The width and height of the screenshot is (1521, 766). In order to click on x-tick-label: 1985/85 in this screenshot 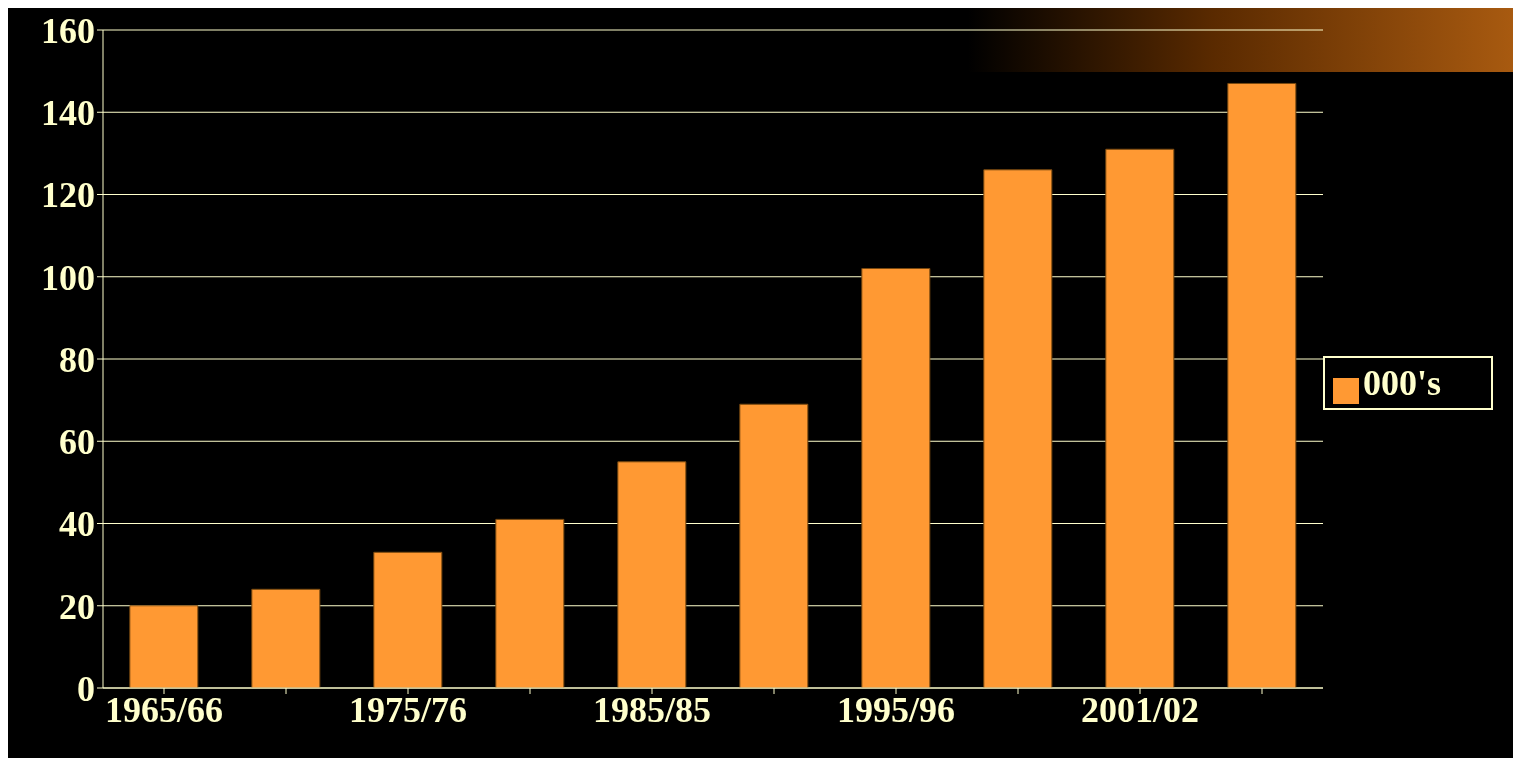, I will do `click(652, 709)`.